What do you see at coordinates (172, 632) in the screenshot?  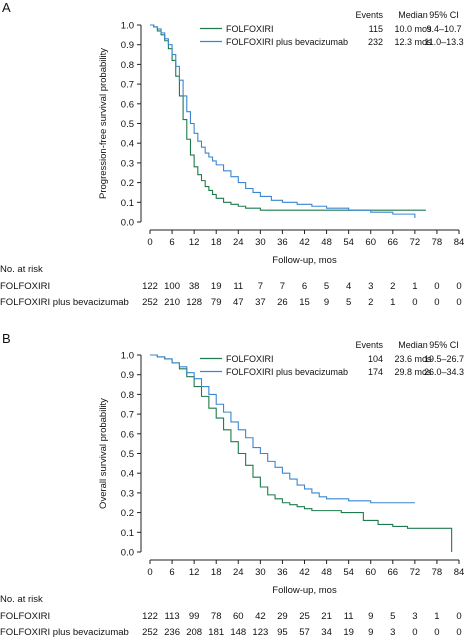 I see `at-risk-count: 236` at bounding box center [172, 632].